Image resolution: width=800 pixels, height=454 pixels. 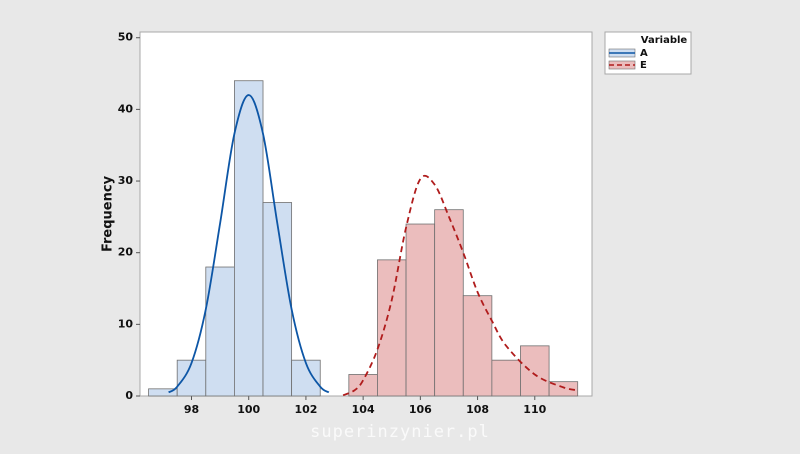 What do you see at coordinates (644, 53) in the screenshot?
I see `legend-label: A` at bounding box center [644, 53].